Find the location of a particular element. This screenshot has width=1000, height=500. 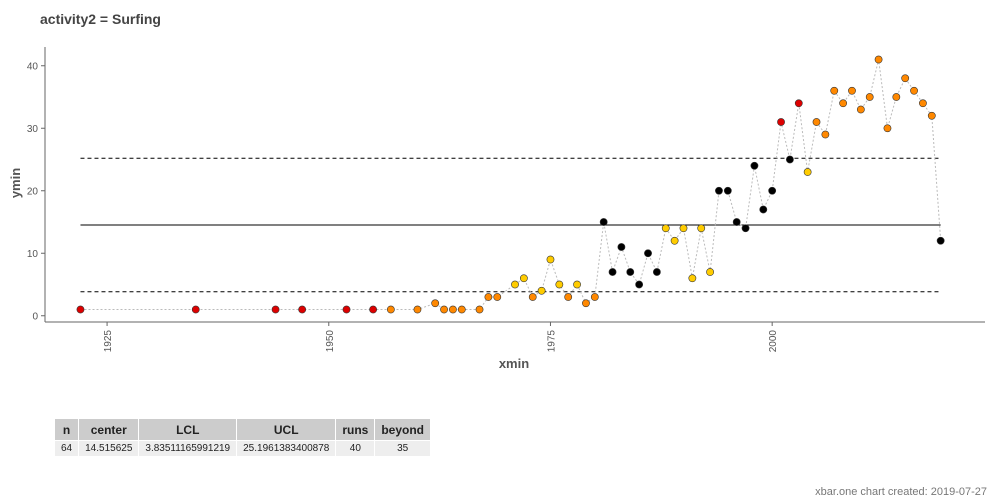

y-tick-label: 40 is located at coordinates (33, 66).